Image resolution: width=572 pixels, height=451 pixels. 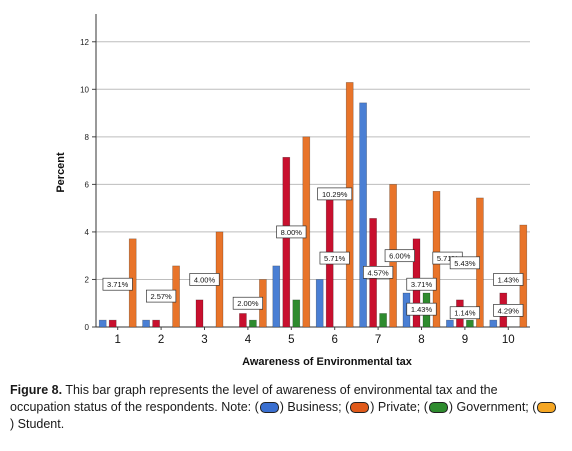 I want to click on y-tick-label: 8, so click(x=87, y=137).